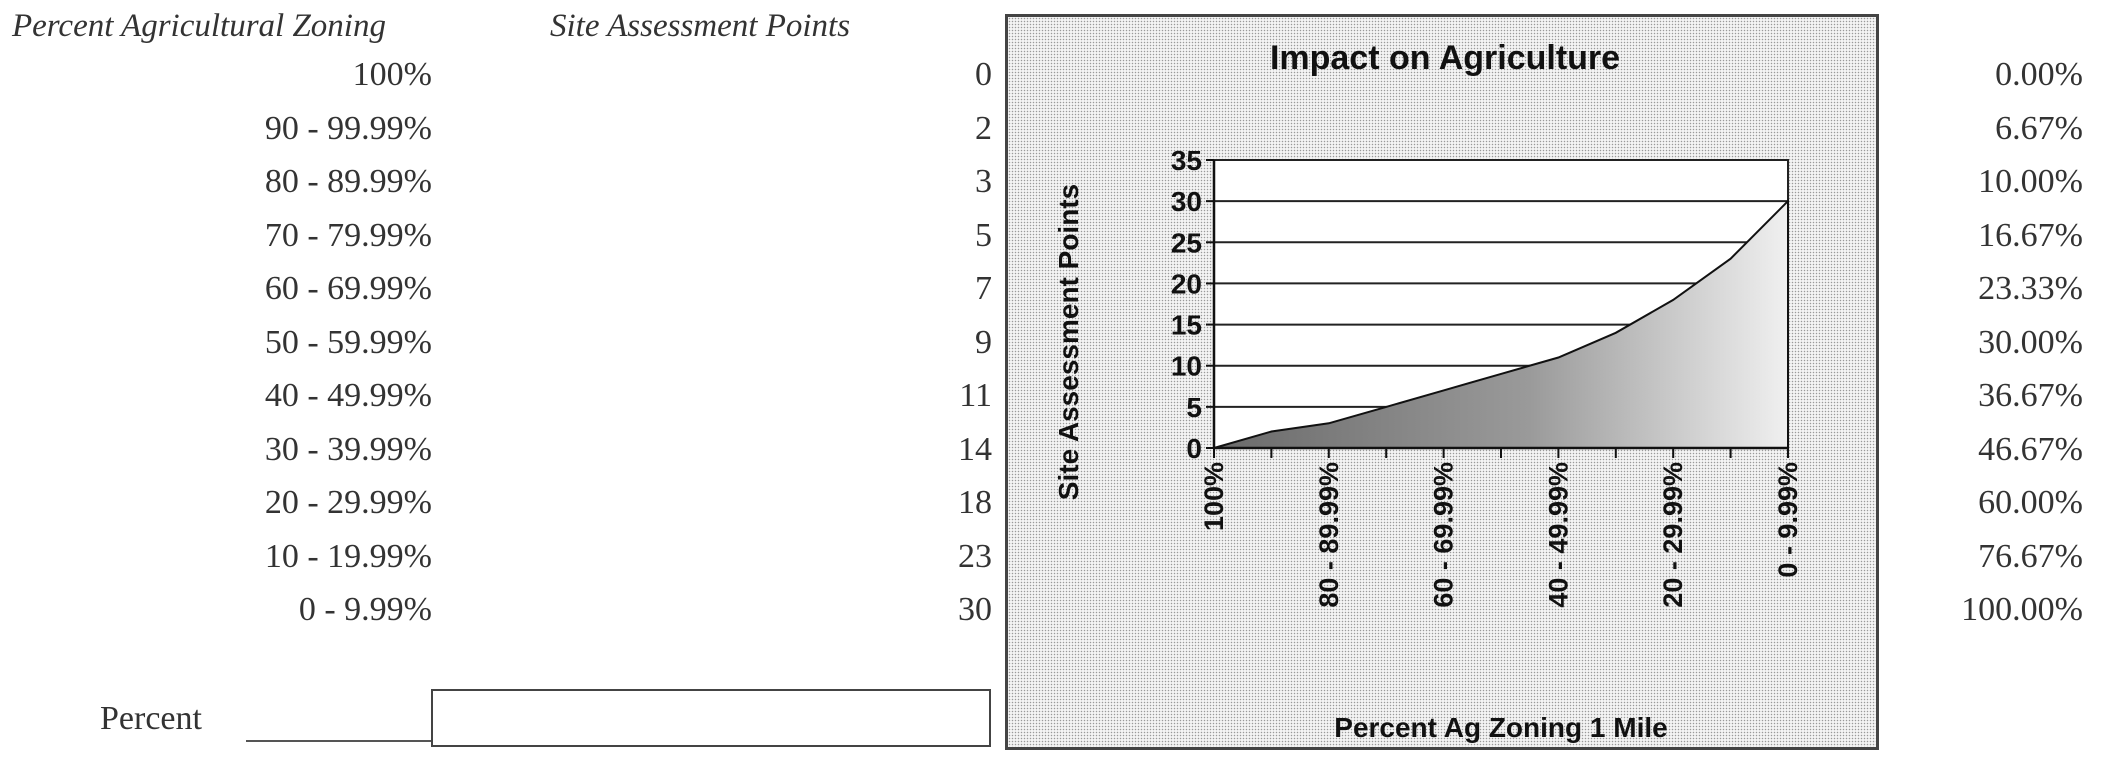 The image size is (2101, 770). What do you see at coordinates (2039, 74) in the screenshot?
I see `percent-value: 0.00%` at bounding box center [2039, 74].